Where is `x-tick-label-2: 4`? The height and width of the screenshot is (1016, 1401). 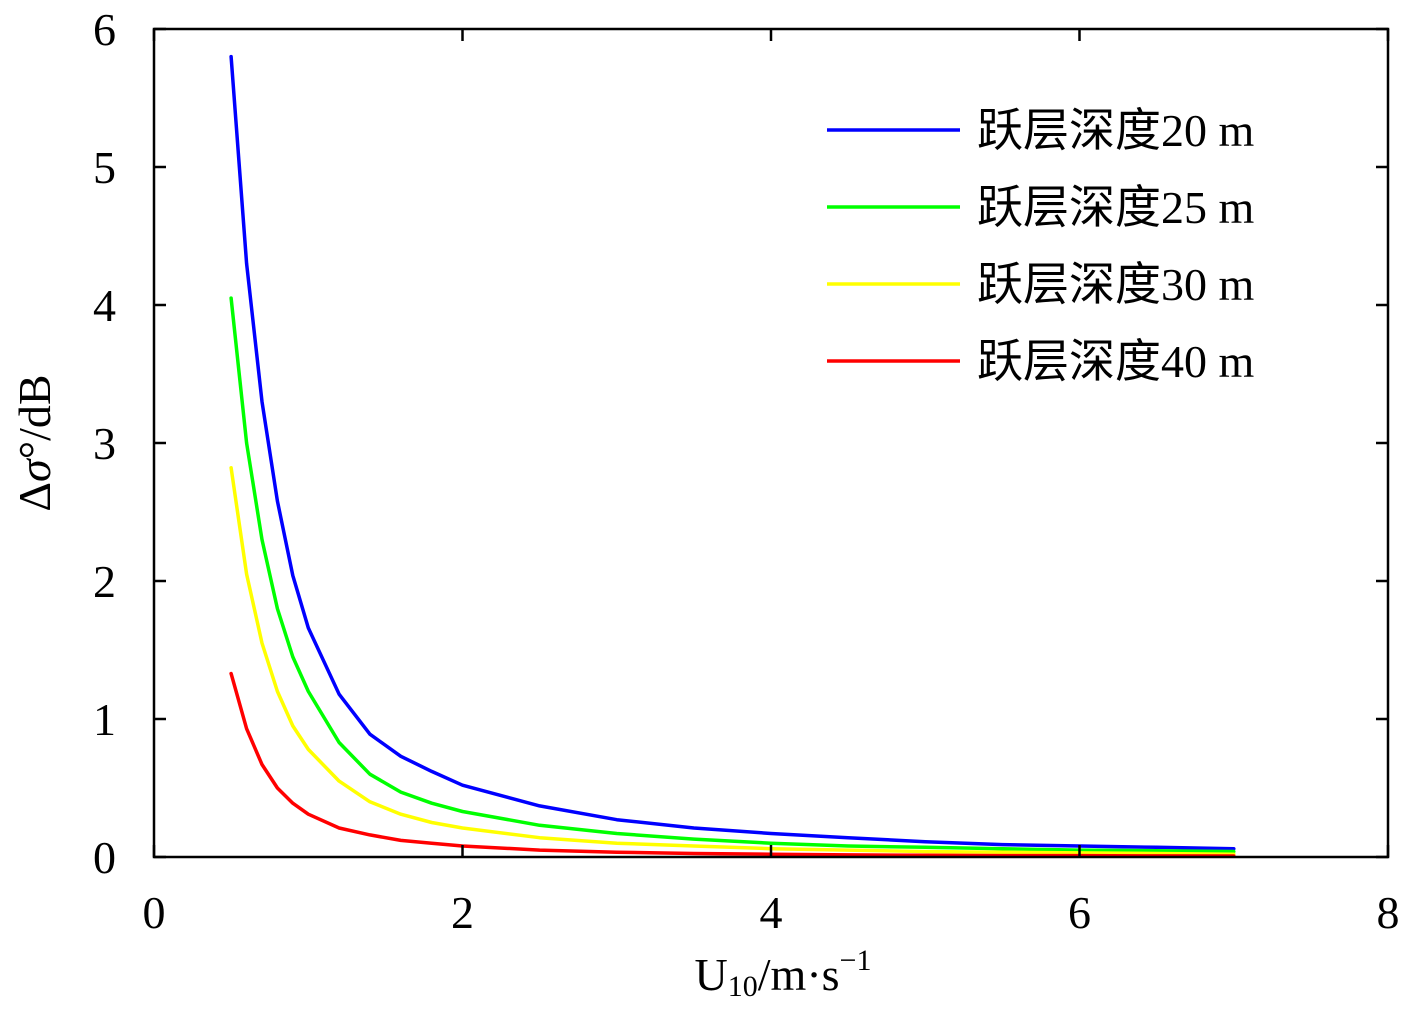 x-tick-label-2: 4 is located at coordinates (771, 912).